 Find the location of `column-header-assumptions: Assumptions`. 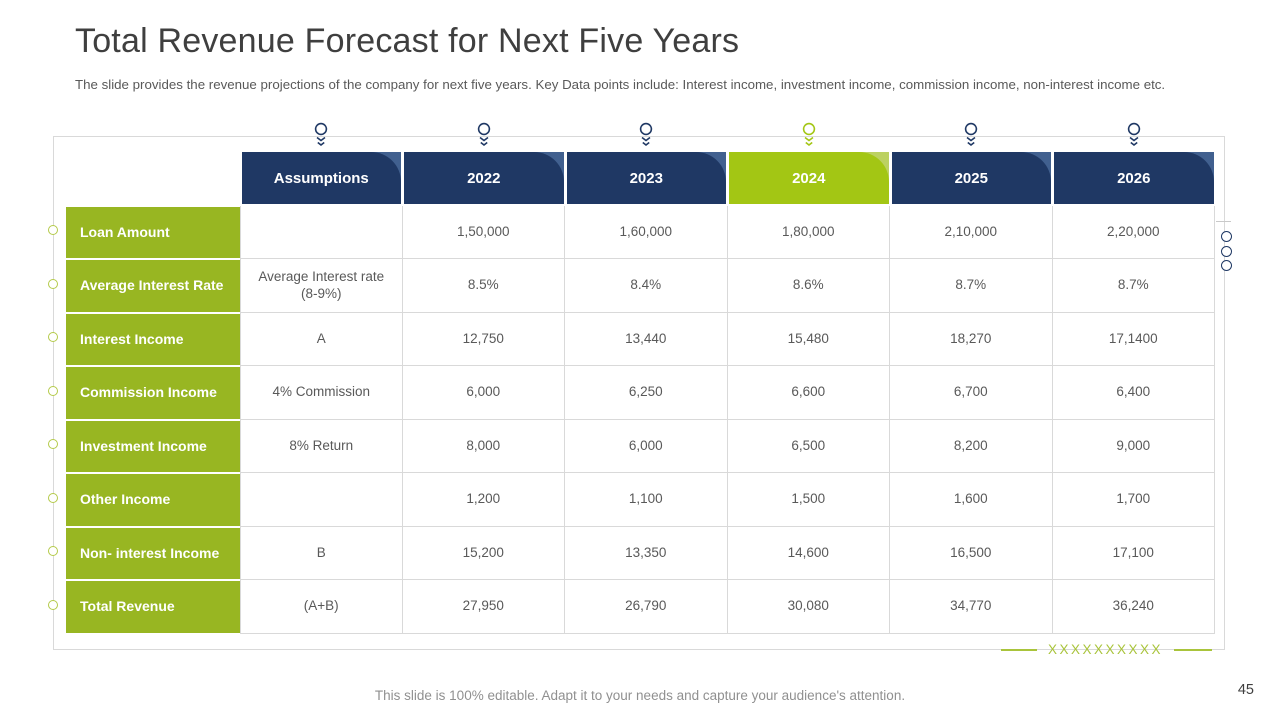

column-header-assumptions: Assumptions is located at coordinates (321, 178).